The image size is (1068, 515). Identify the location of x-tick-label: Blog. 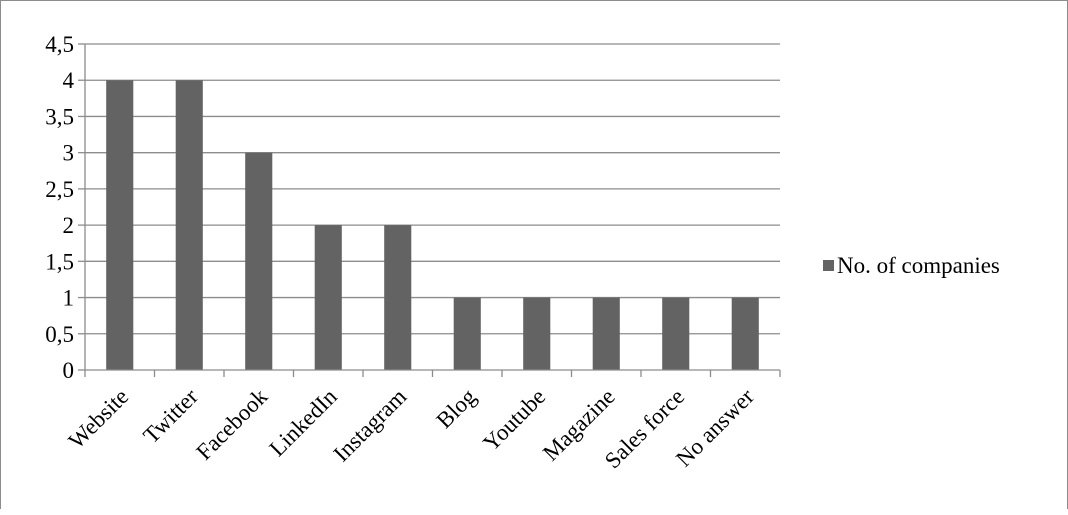
(456, 409).